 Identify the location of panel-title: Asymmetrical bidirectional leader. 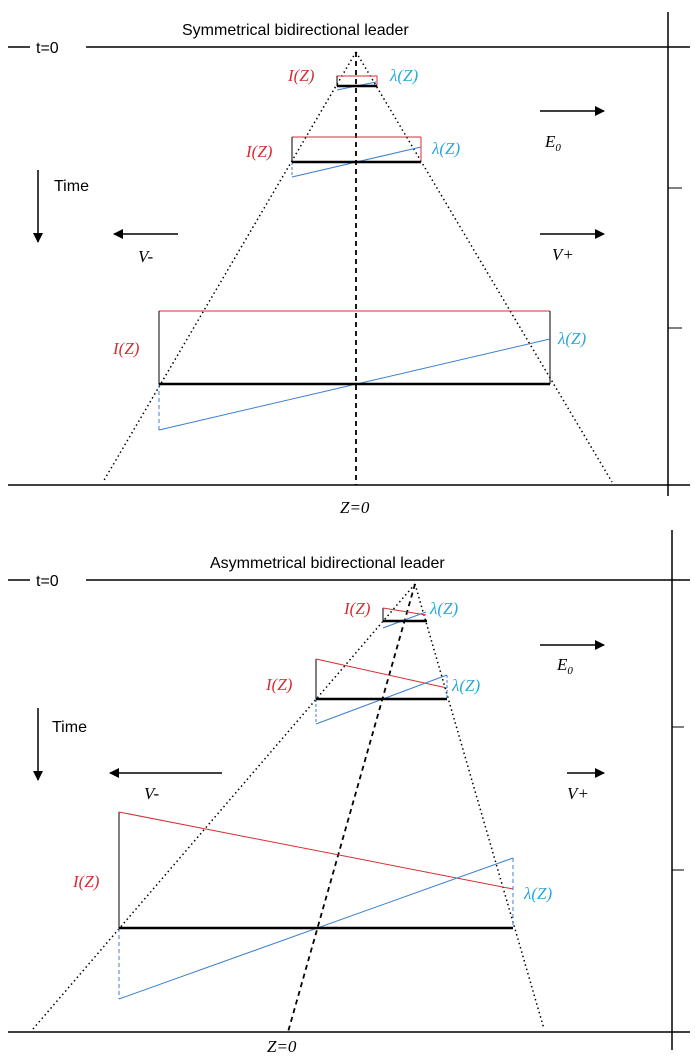
(327, 563).